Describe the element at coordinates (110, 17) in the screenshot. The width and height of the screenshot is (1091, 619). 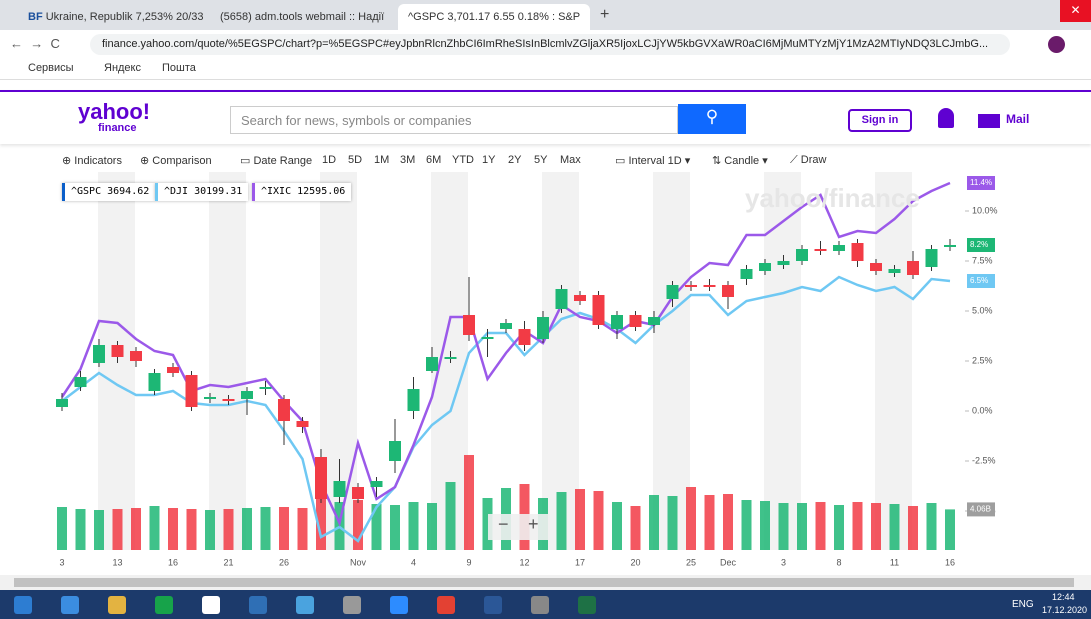
I see `tab: BF Ukraine, Republik 7,253% 20/33 |` at that location.